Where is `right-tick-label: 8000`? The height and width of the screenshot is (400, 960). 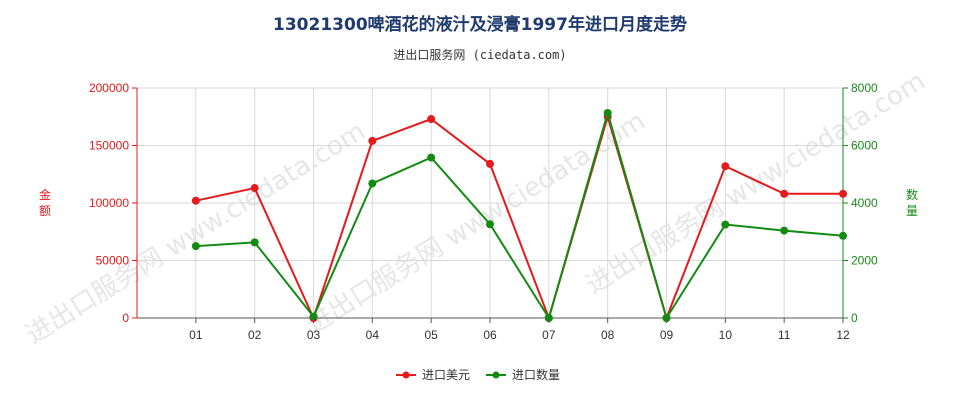
right-tick-label: 8000 is located at coordinates (864, 88).